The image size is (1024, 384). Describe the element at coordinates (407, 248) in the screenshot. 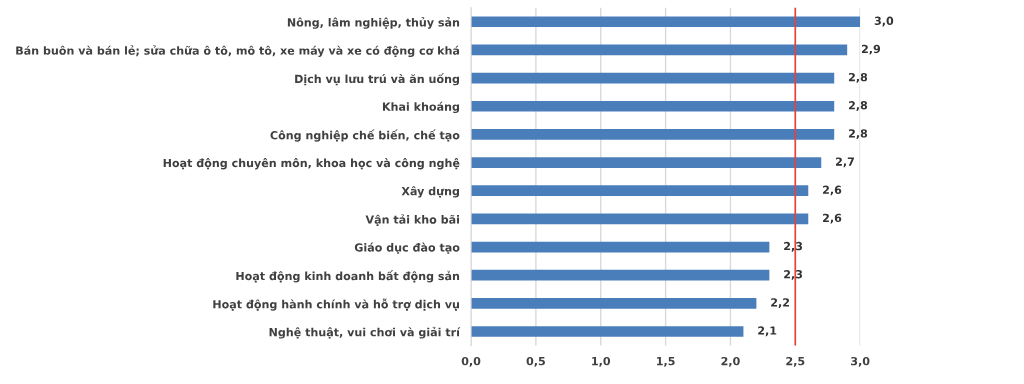

I see `y-tick-label: Giáo dục đào tạo` at that location.